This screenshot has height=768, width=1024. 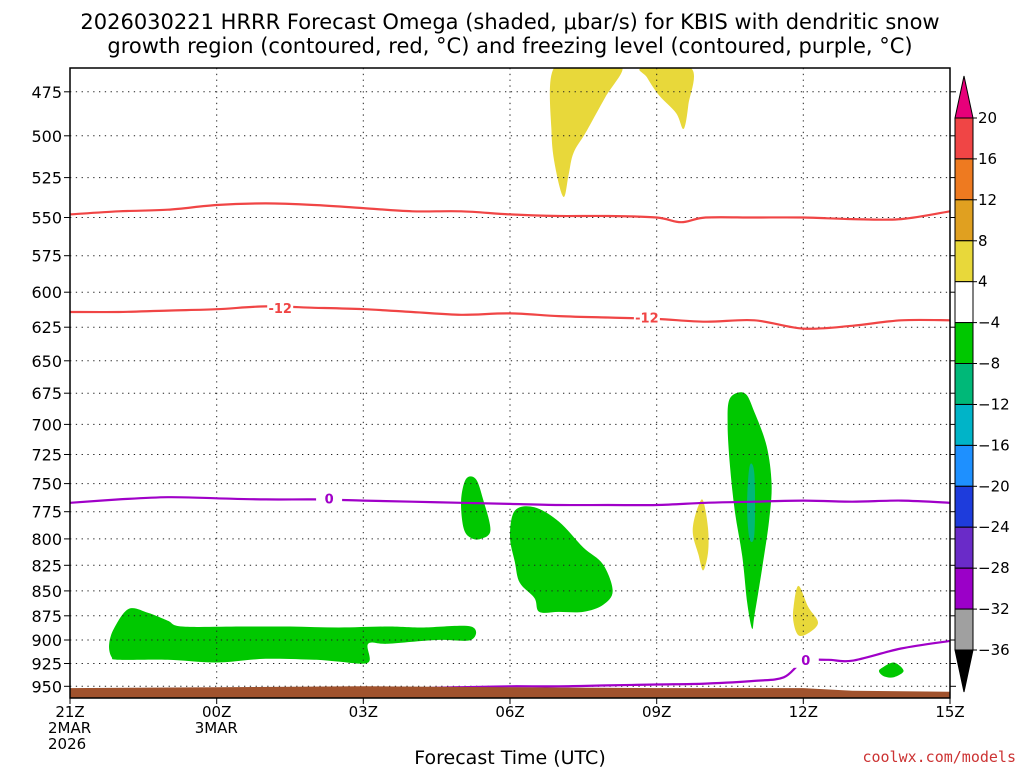 I want to click on terrain-fill, so click(x=510, y=692).